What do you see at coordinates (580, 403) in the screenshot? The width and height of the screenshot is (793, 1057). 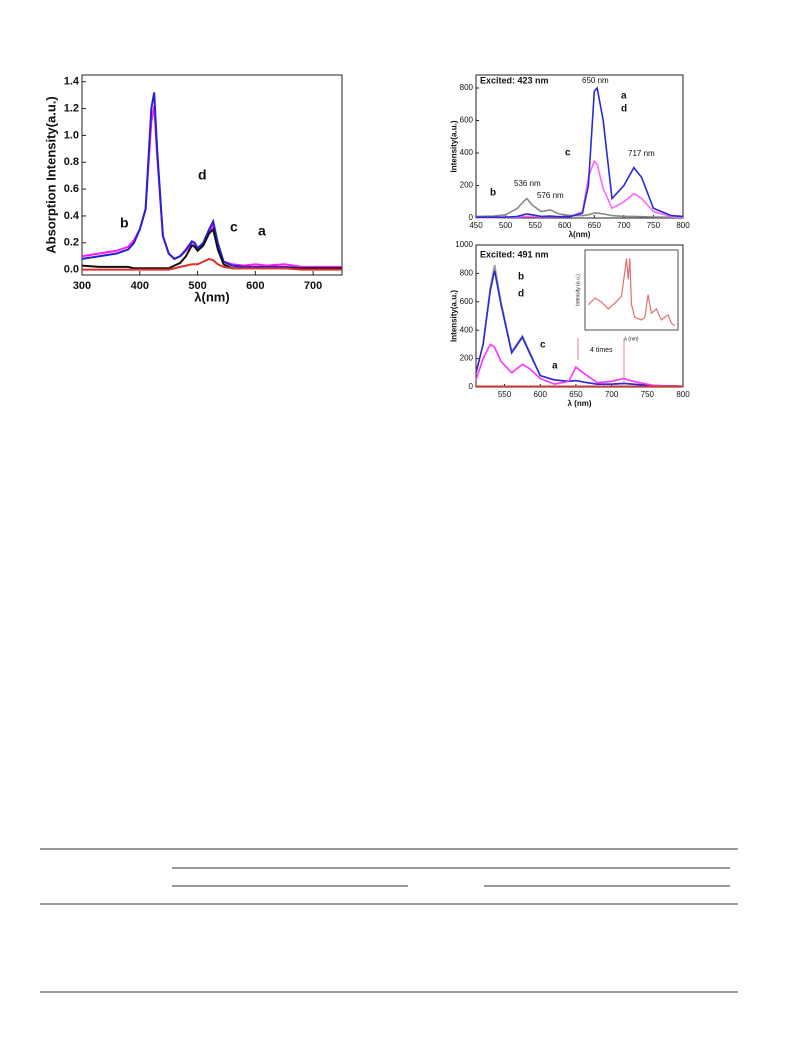 I see `x-axis-label: λ (nm)` at bounding box center [580, 403].